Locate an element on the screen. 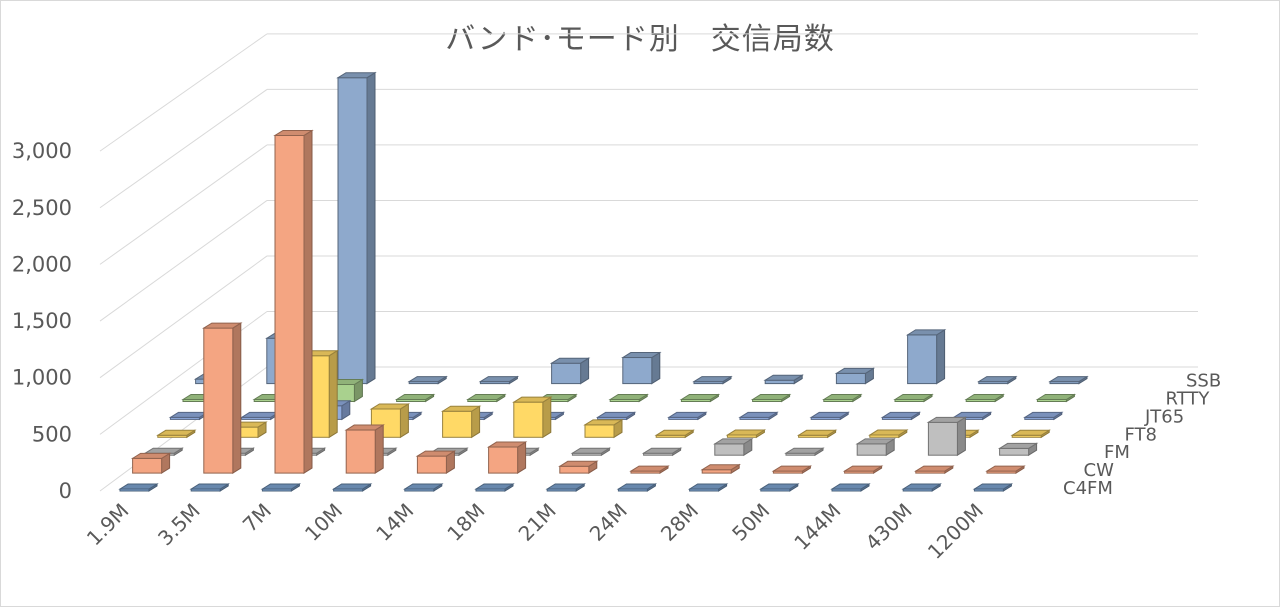 The width and height of the screenshot is (1280, 607). x-tick-label: 7M is located at coordinates (257, 518).